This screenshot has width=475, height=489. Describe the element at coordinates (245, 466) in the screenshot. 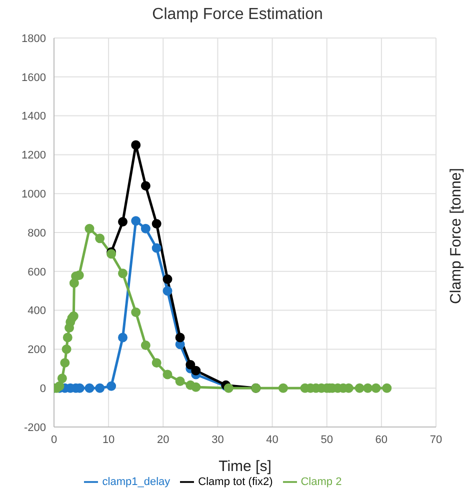

I see `x-axis-title: Time [s]` at that location.